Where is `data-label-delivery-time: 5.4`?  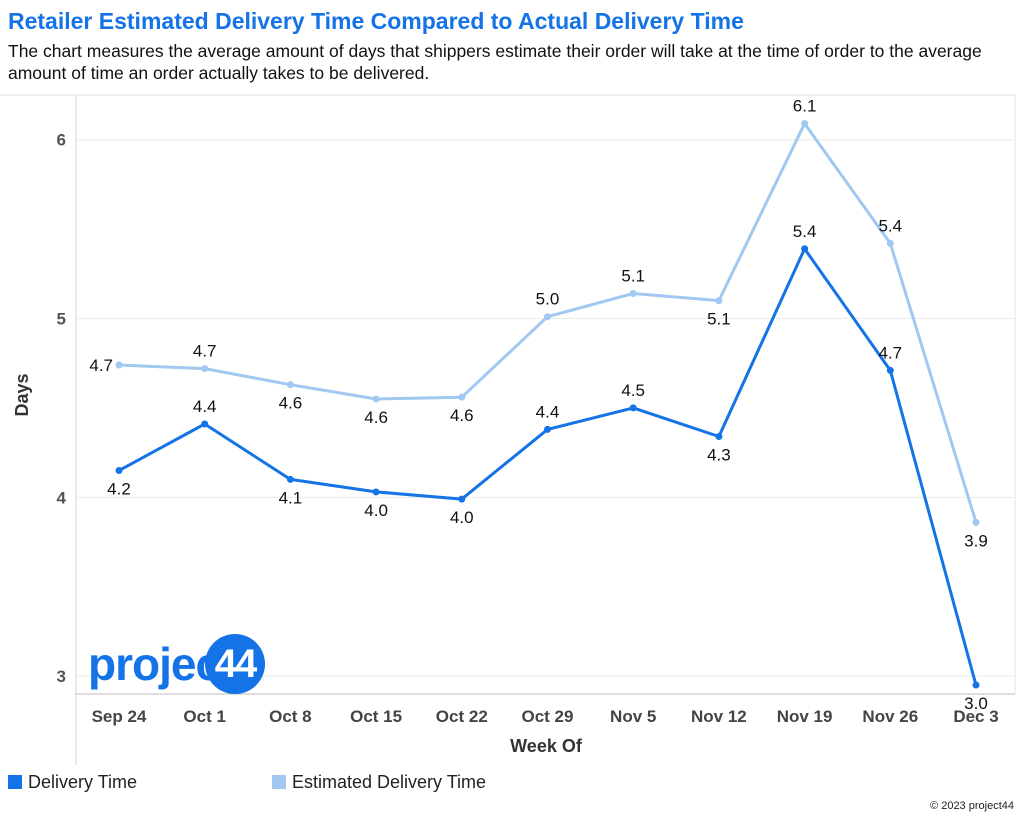
data-label-delivery-time: 5.4 is located at coordinates (805, 231).